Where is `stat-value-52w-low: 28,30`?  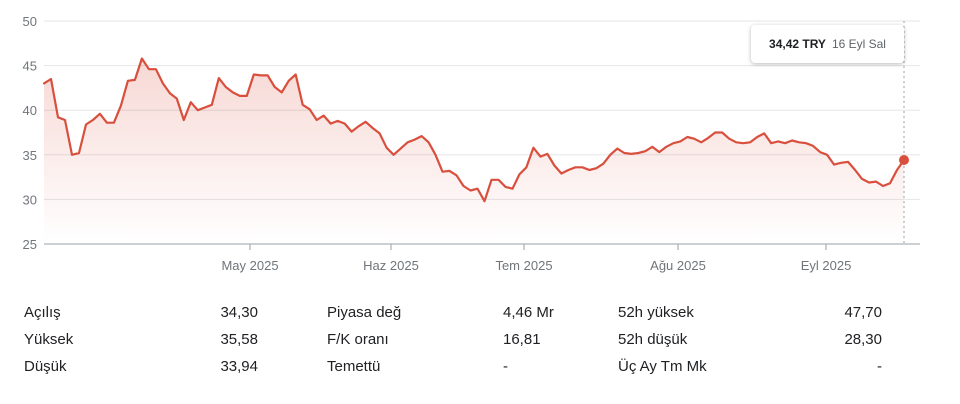 stat-value-52w-low: 28,30 is located at coordinates (863, 339).